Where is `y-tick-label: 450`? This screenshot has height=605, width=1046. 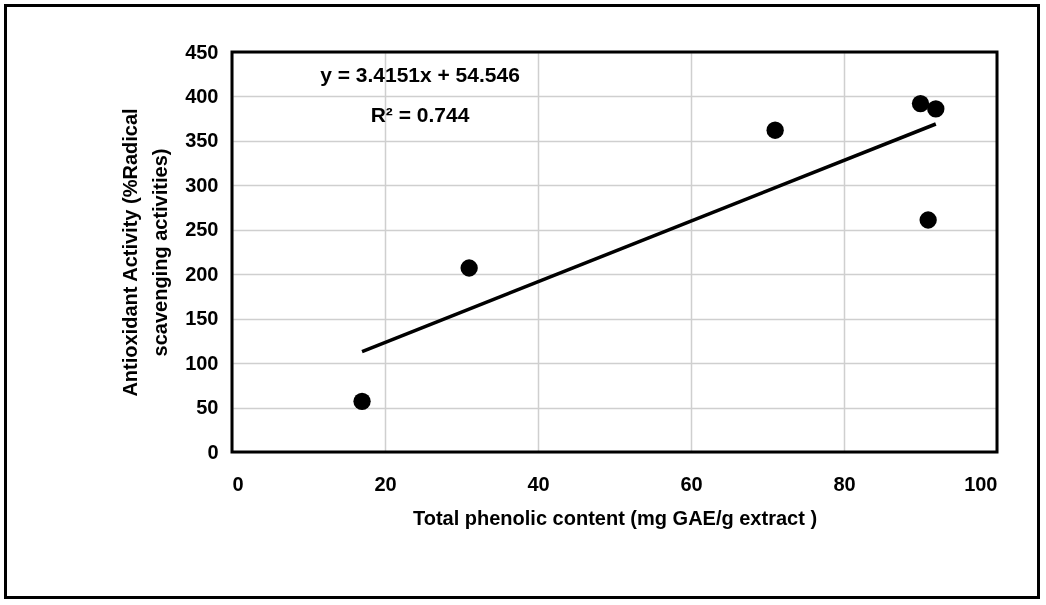 y-tick-label: 450 is located at coordinates (202, 51).